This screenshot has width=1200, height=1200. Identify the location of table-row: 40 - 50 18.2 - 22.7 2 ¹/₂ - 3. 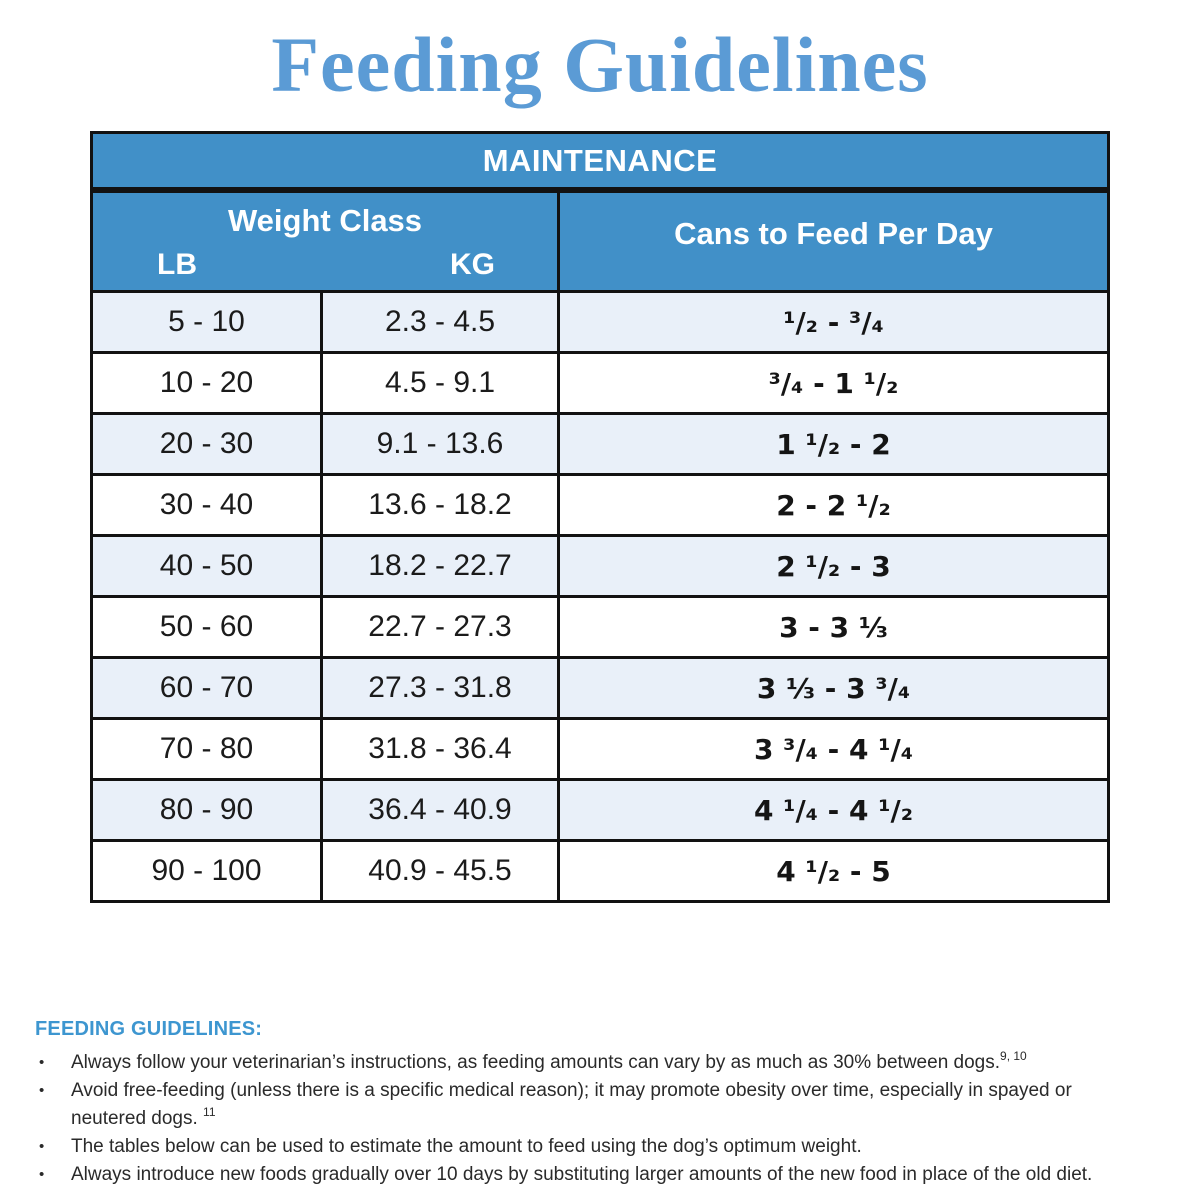
(600, 564).